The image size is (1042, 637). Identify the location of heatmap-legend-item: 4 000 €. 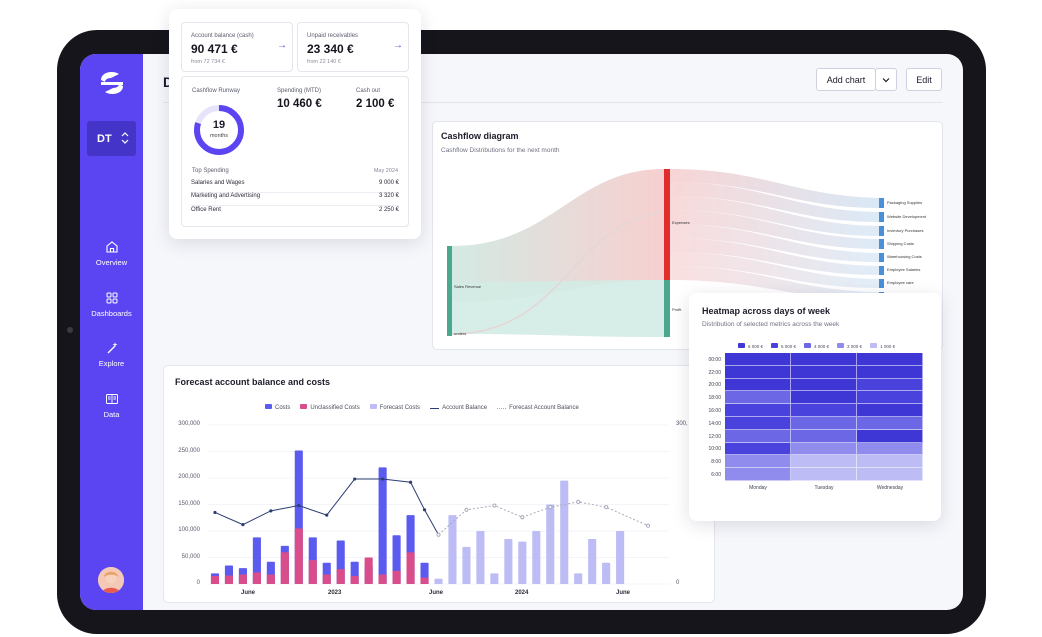
(816, 346).